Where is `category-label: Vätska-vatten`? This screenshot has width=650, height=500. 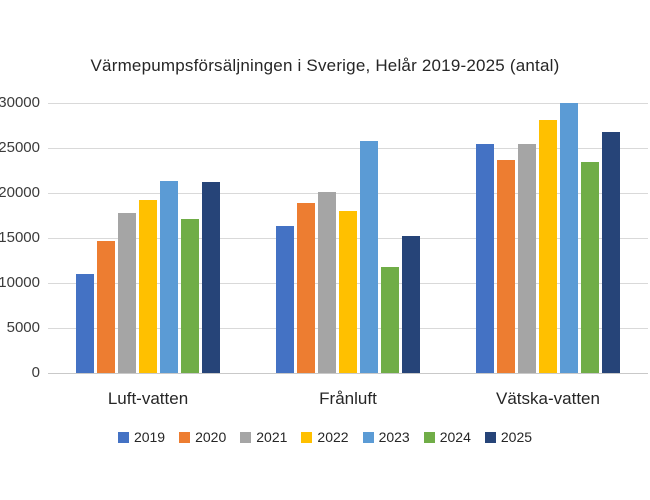 category-label: Vätska-vatten is located at coordinates (548, 398).